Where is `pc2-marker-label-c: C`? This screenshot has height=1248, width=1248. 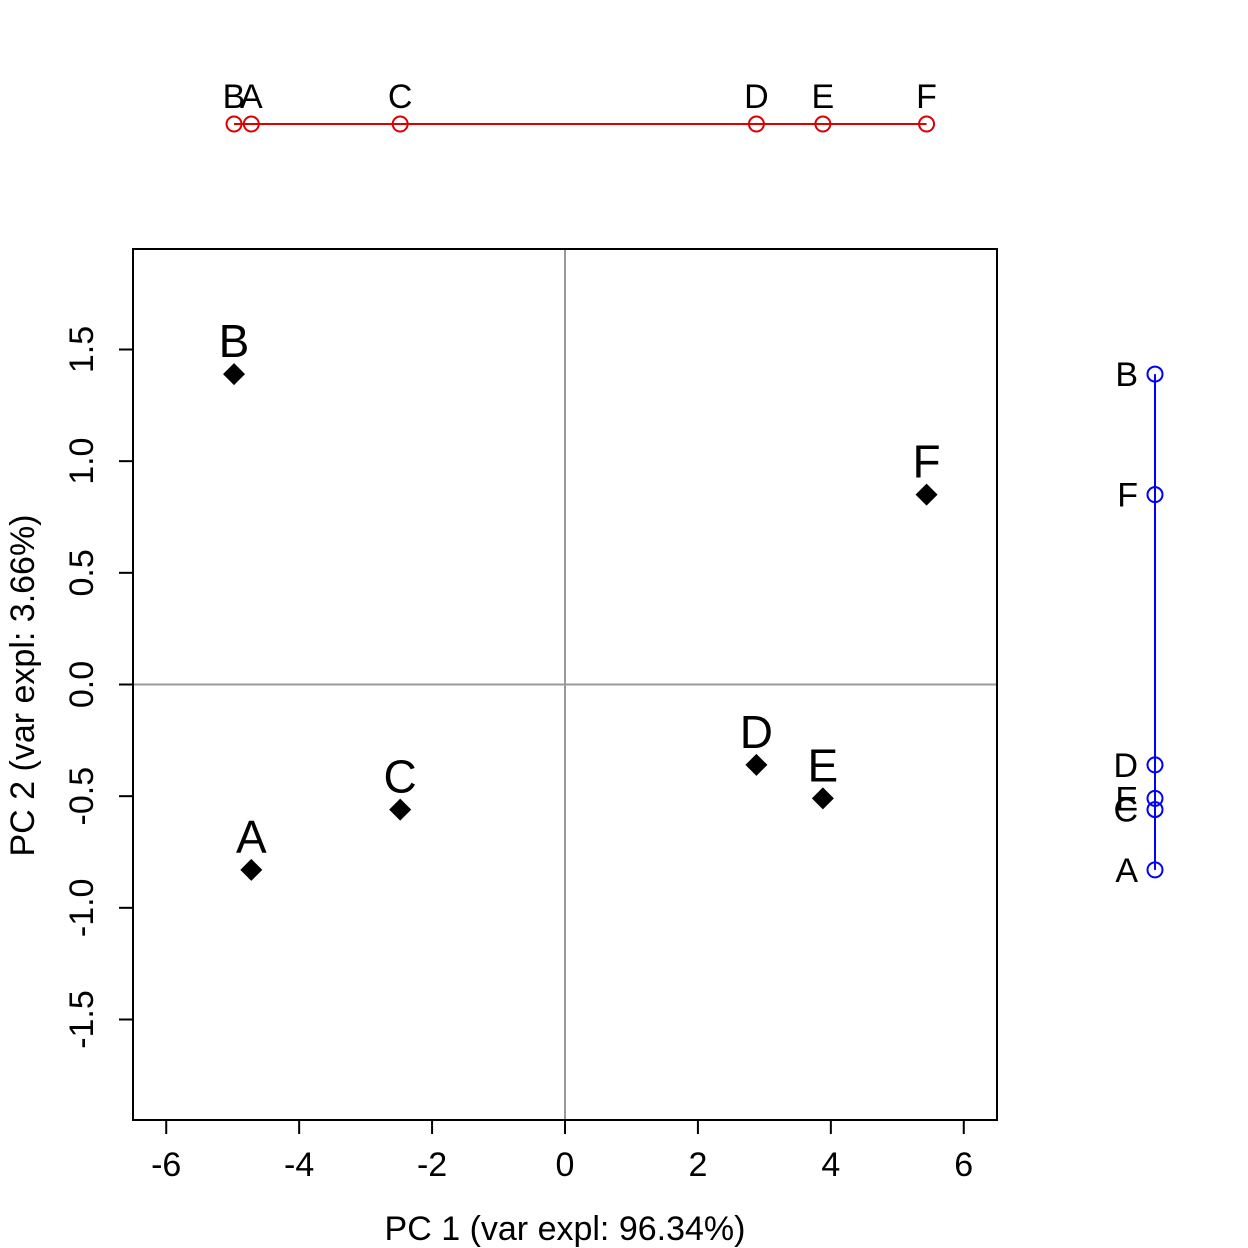 pc2-marker-label-c: C is located at coordinates (1125, 811).